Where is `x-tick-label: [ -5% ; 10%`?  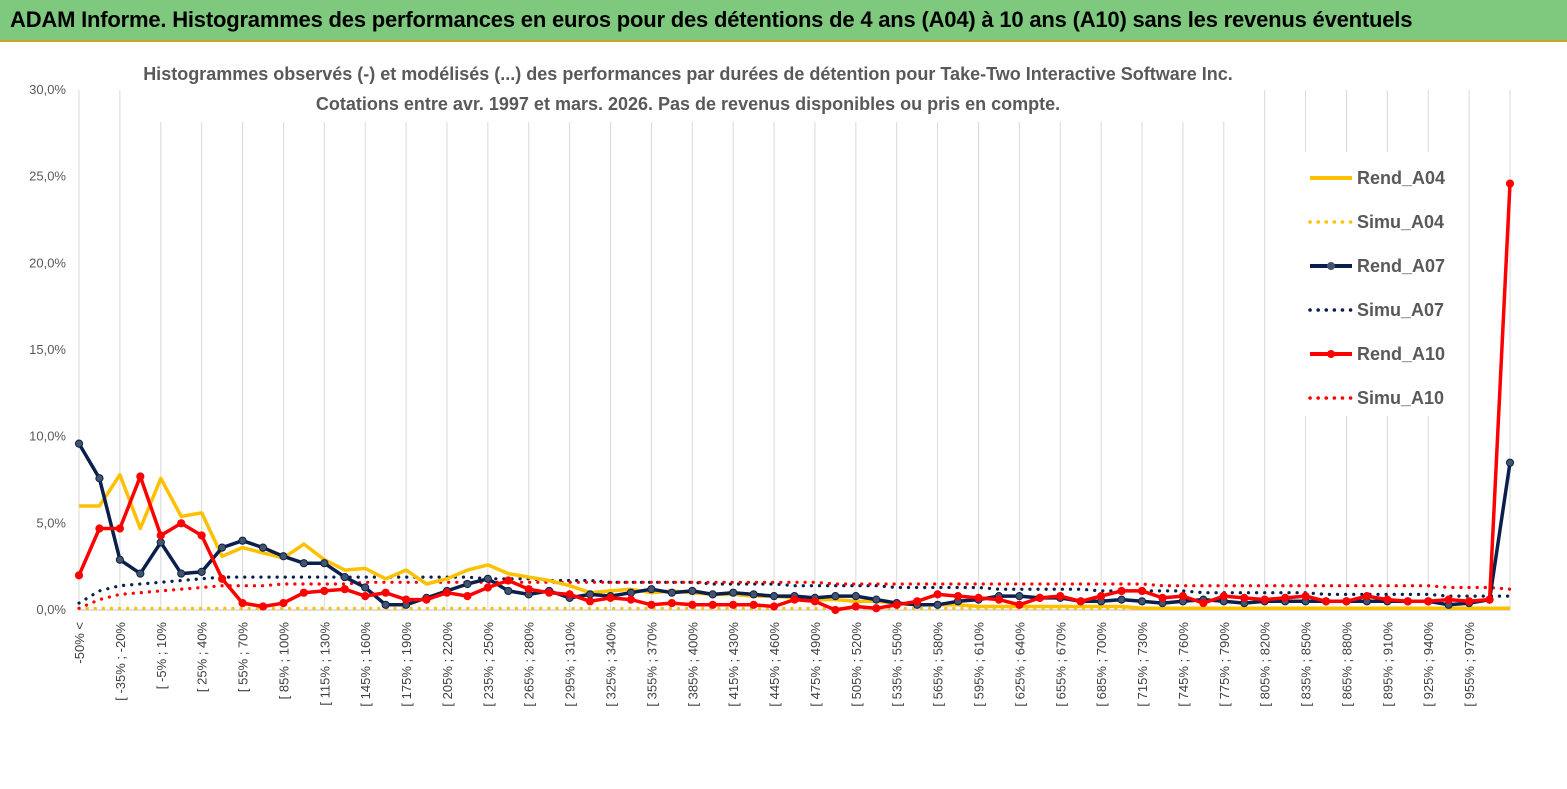 x-tick-label: [ -5% ; 10% is located at coordinates (161, 656).